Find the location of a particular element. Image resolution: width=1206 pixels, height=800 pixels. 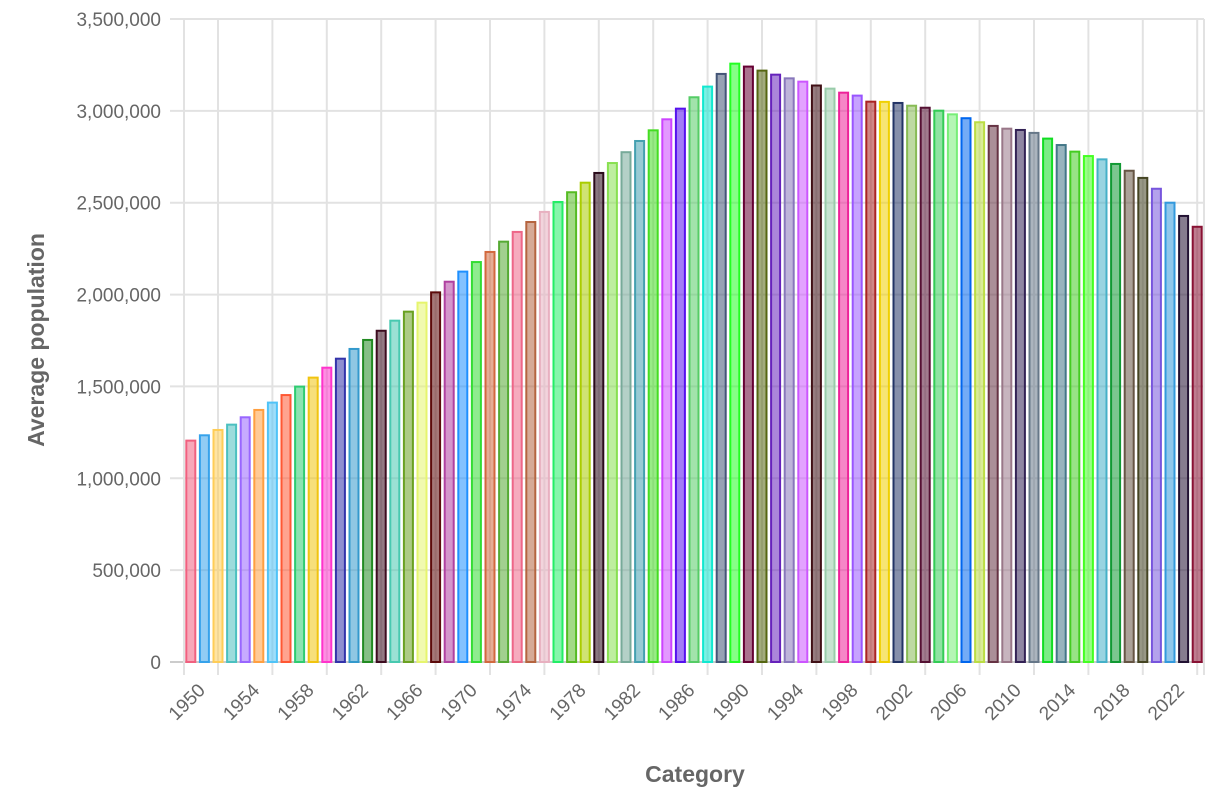

bar-2023 is located at coordinates (1184, 438).